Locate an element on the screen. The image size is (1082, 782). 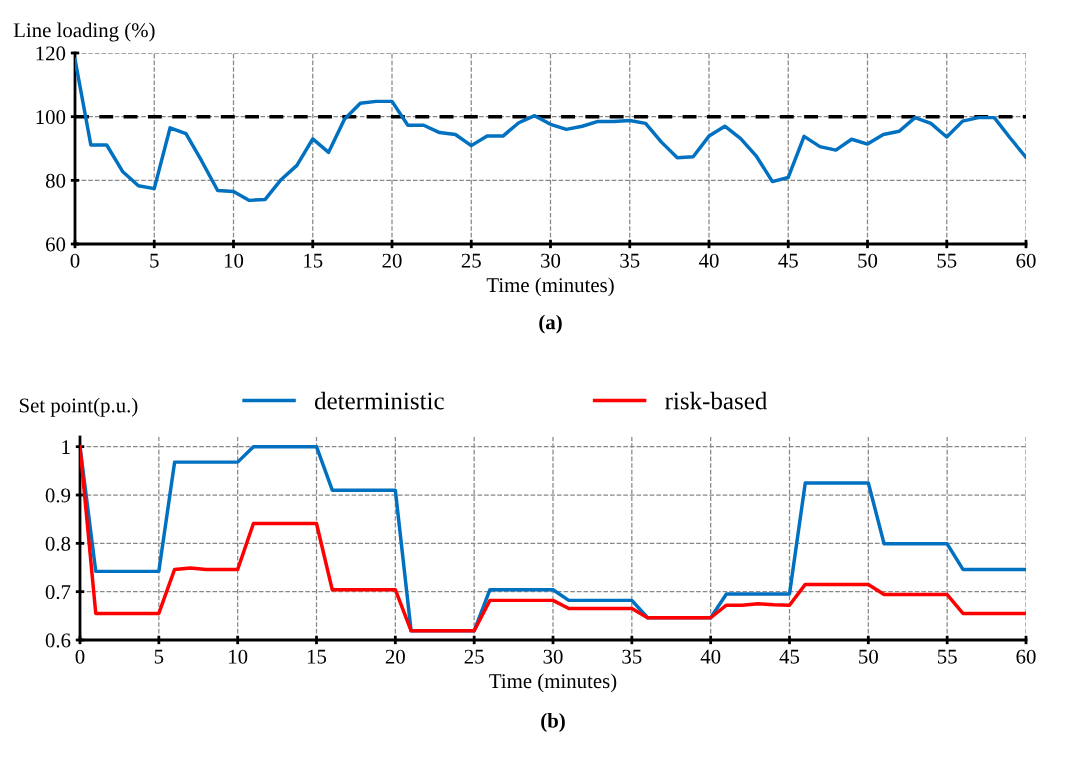
y-axis-title: Line loading (%) is located at coordinates (84, 32).